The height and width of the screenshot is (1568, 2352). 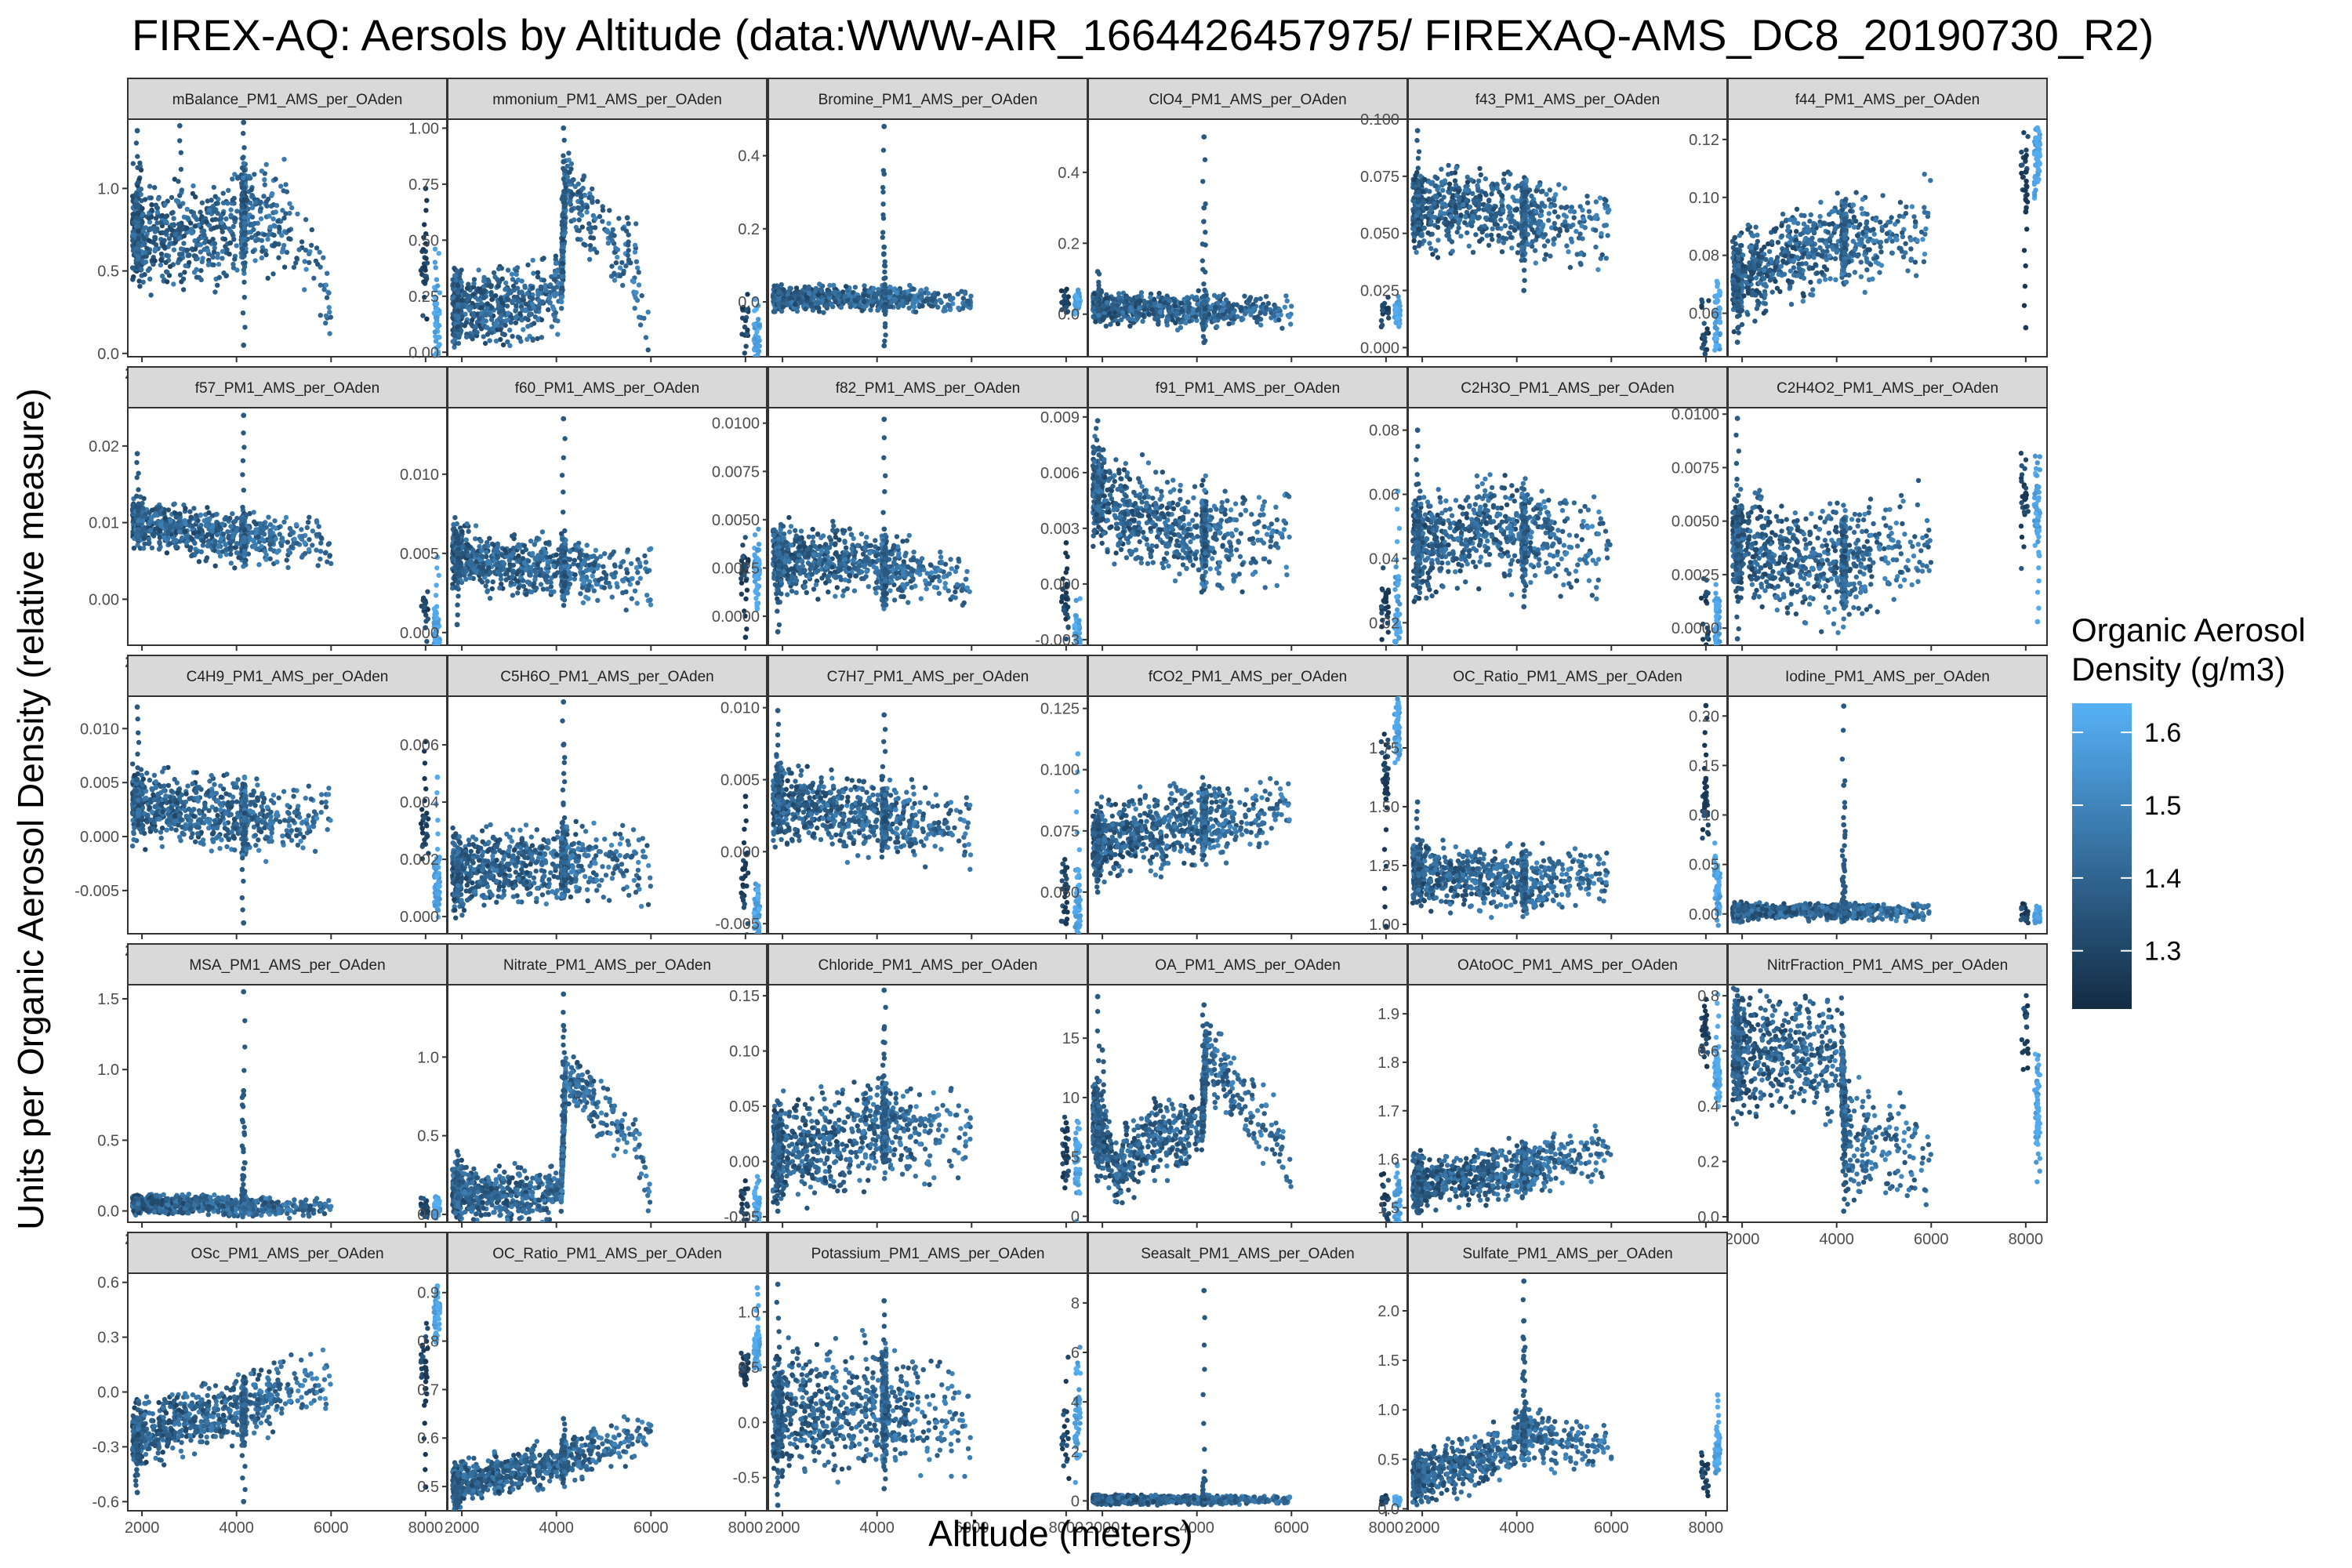 I want to click on panel-frame, so click(x=1567, y=238).